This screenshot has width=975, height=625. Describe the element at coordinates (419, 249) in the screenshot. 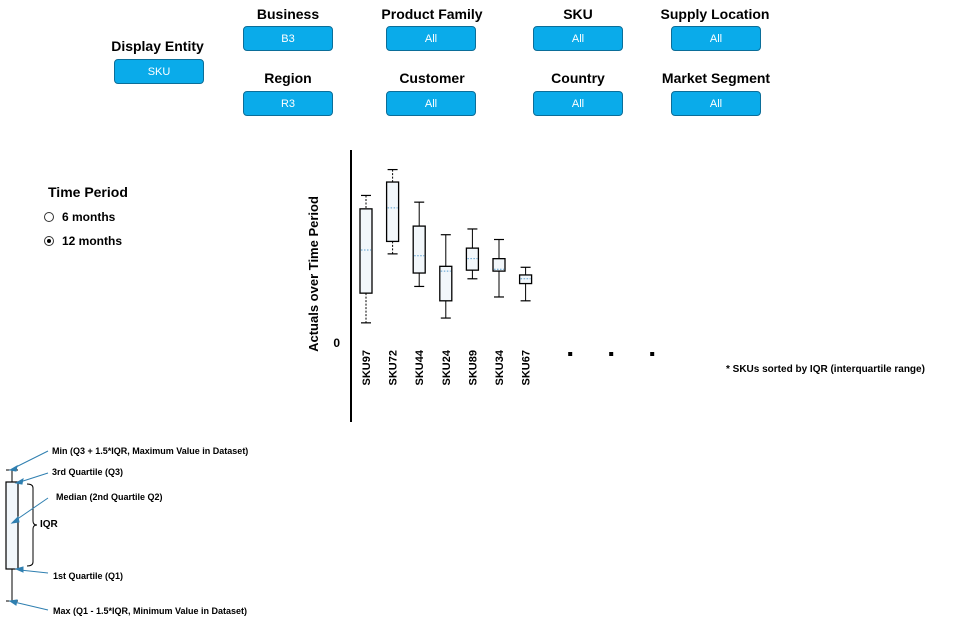

I see `box-sku44` at that location.